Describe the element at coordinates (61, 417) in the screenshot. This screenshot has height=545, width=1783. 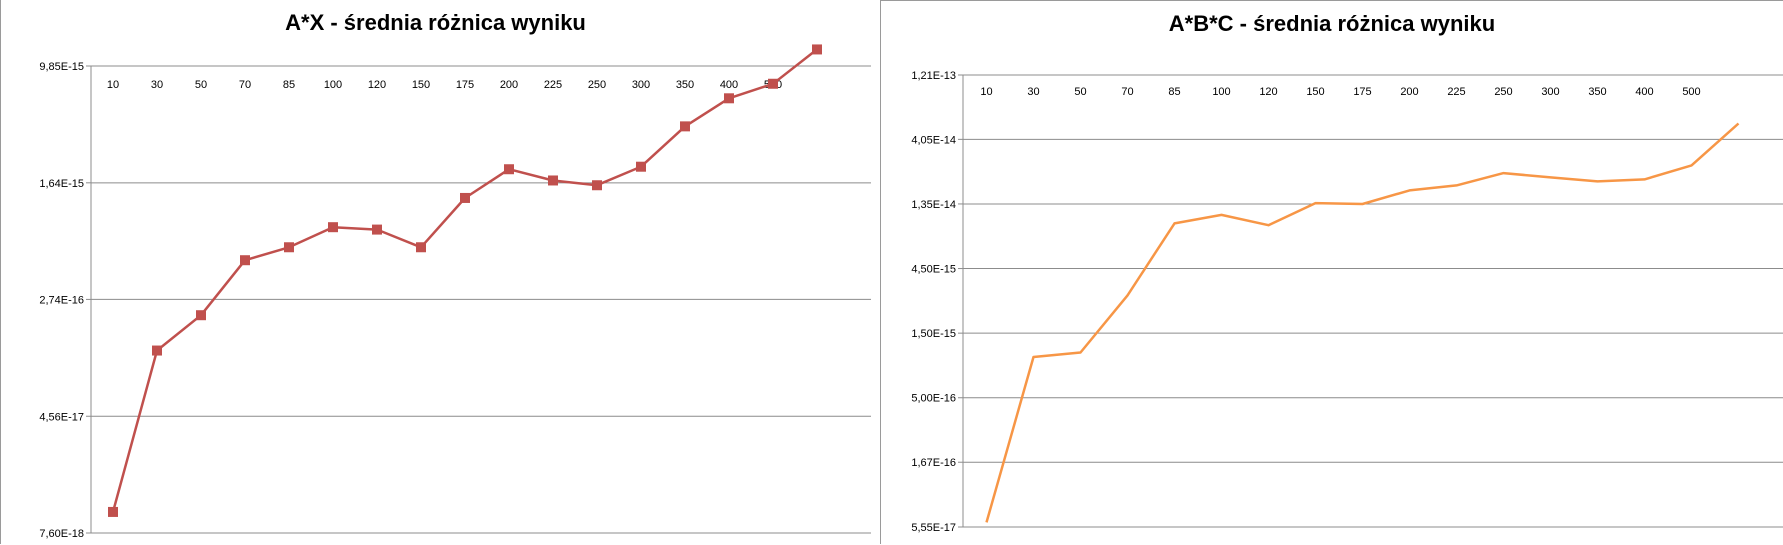
I see `y-tick-label: 4,56E-17` at that location.